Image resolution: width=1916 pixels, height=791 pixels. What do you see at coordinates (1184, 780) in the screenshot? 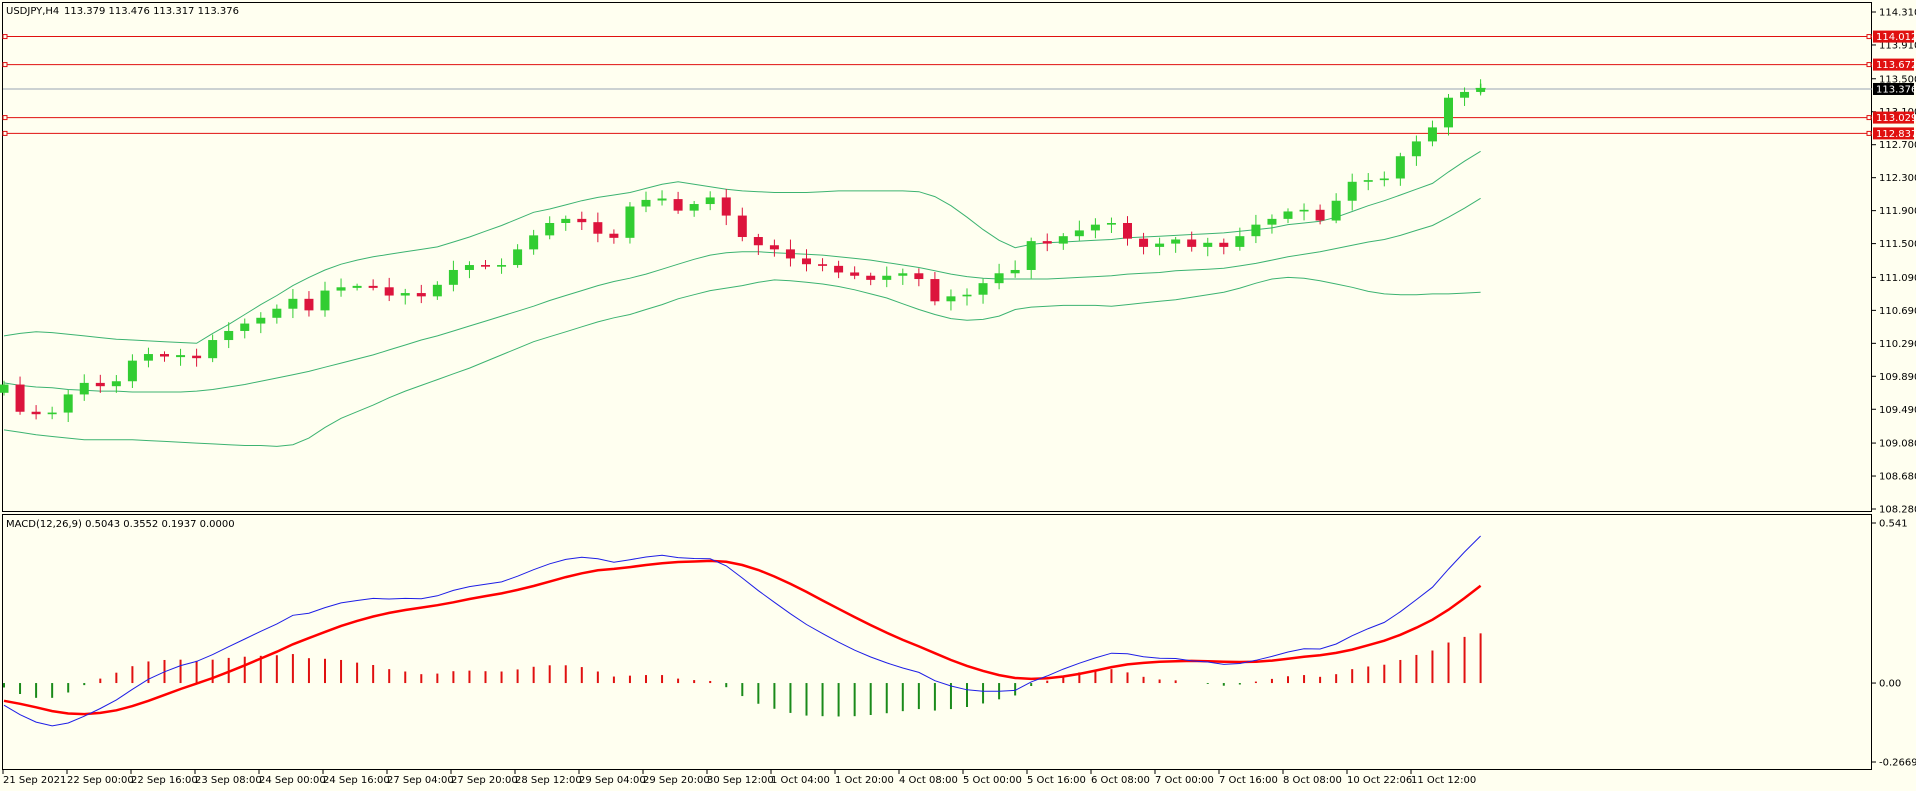
I see `time-tick-label: 7 Oct 00:00` at bounding box center [1184, 780].